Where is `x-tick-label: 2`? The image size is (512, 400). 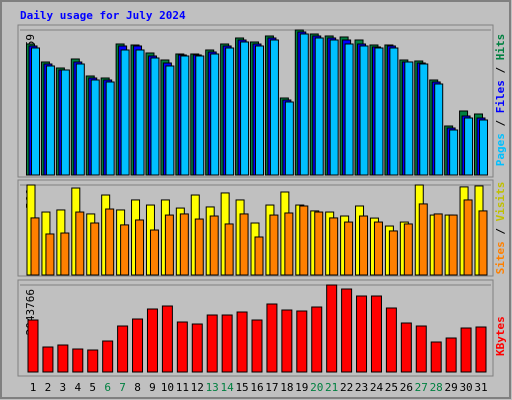
x-tick-label: 2 is located at coordinates (48, 387).